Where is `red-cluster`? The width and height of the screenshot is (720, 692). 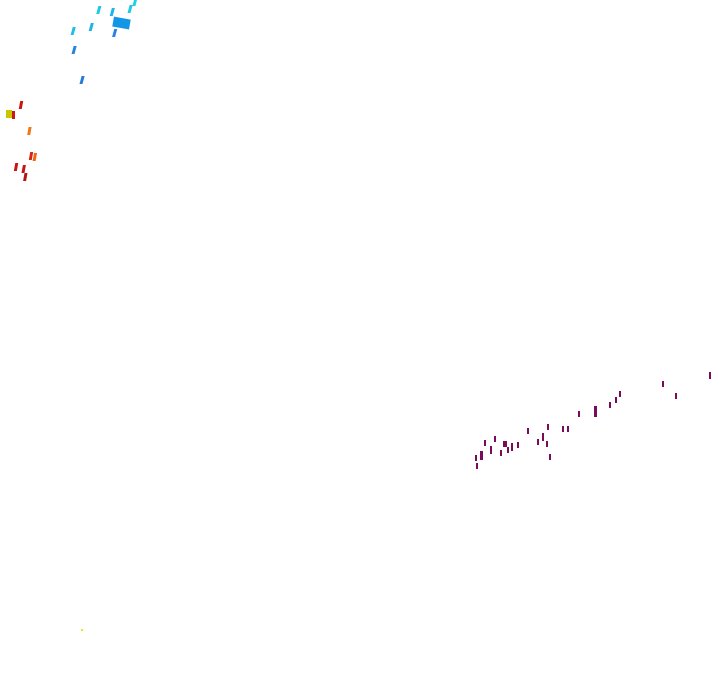 red-cluster is located at coordinates (22, 141).